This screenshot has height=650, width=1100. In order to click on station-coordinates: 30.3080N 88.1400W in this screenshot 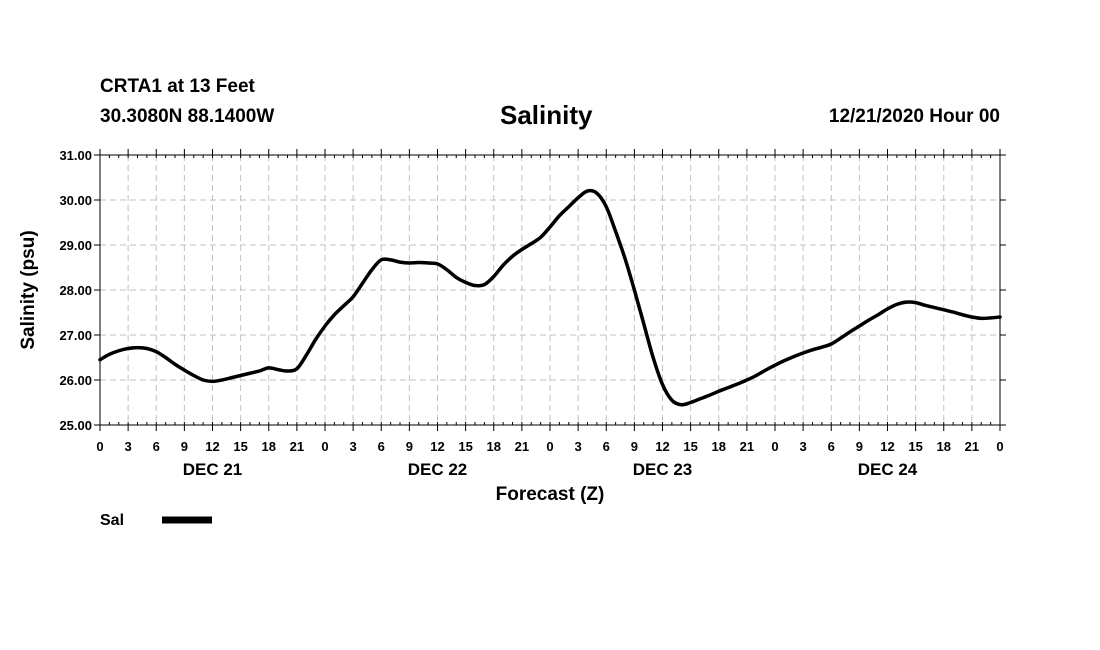, I will do `click(187, 116)`.